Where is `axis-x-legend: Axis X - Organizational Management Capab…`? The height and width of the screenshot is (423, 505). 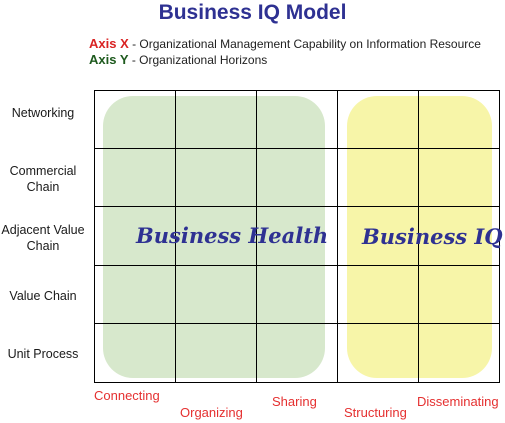 axis-x-legend: Axis X - Organizational Management Capab… is located at coordinates (285, 43).